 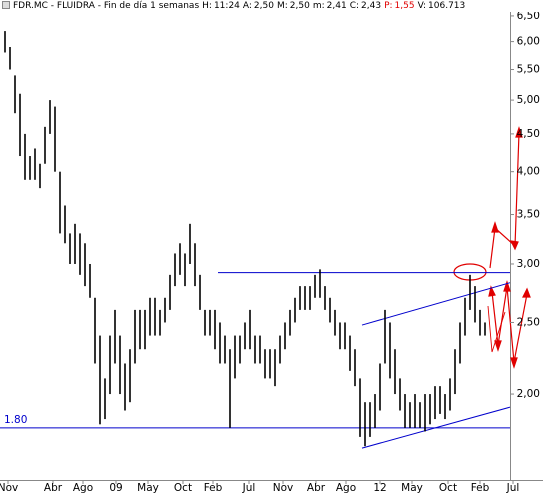 What do you see at coordinates (509, 247) in the screenshot?
I see `forecast-arrows` at bounding box center [509, 247].